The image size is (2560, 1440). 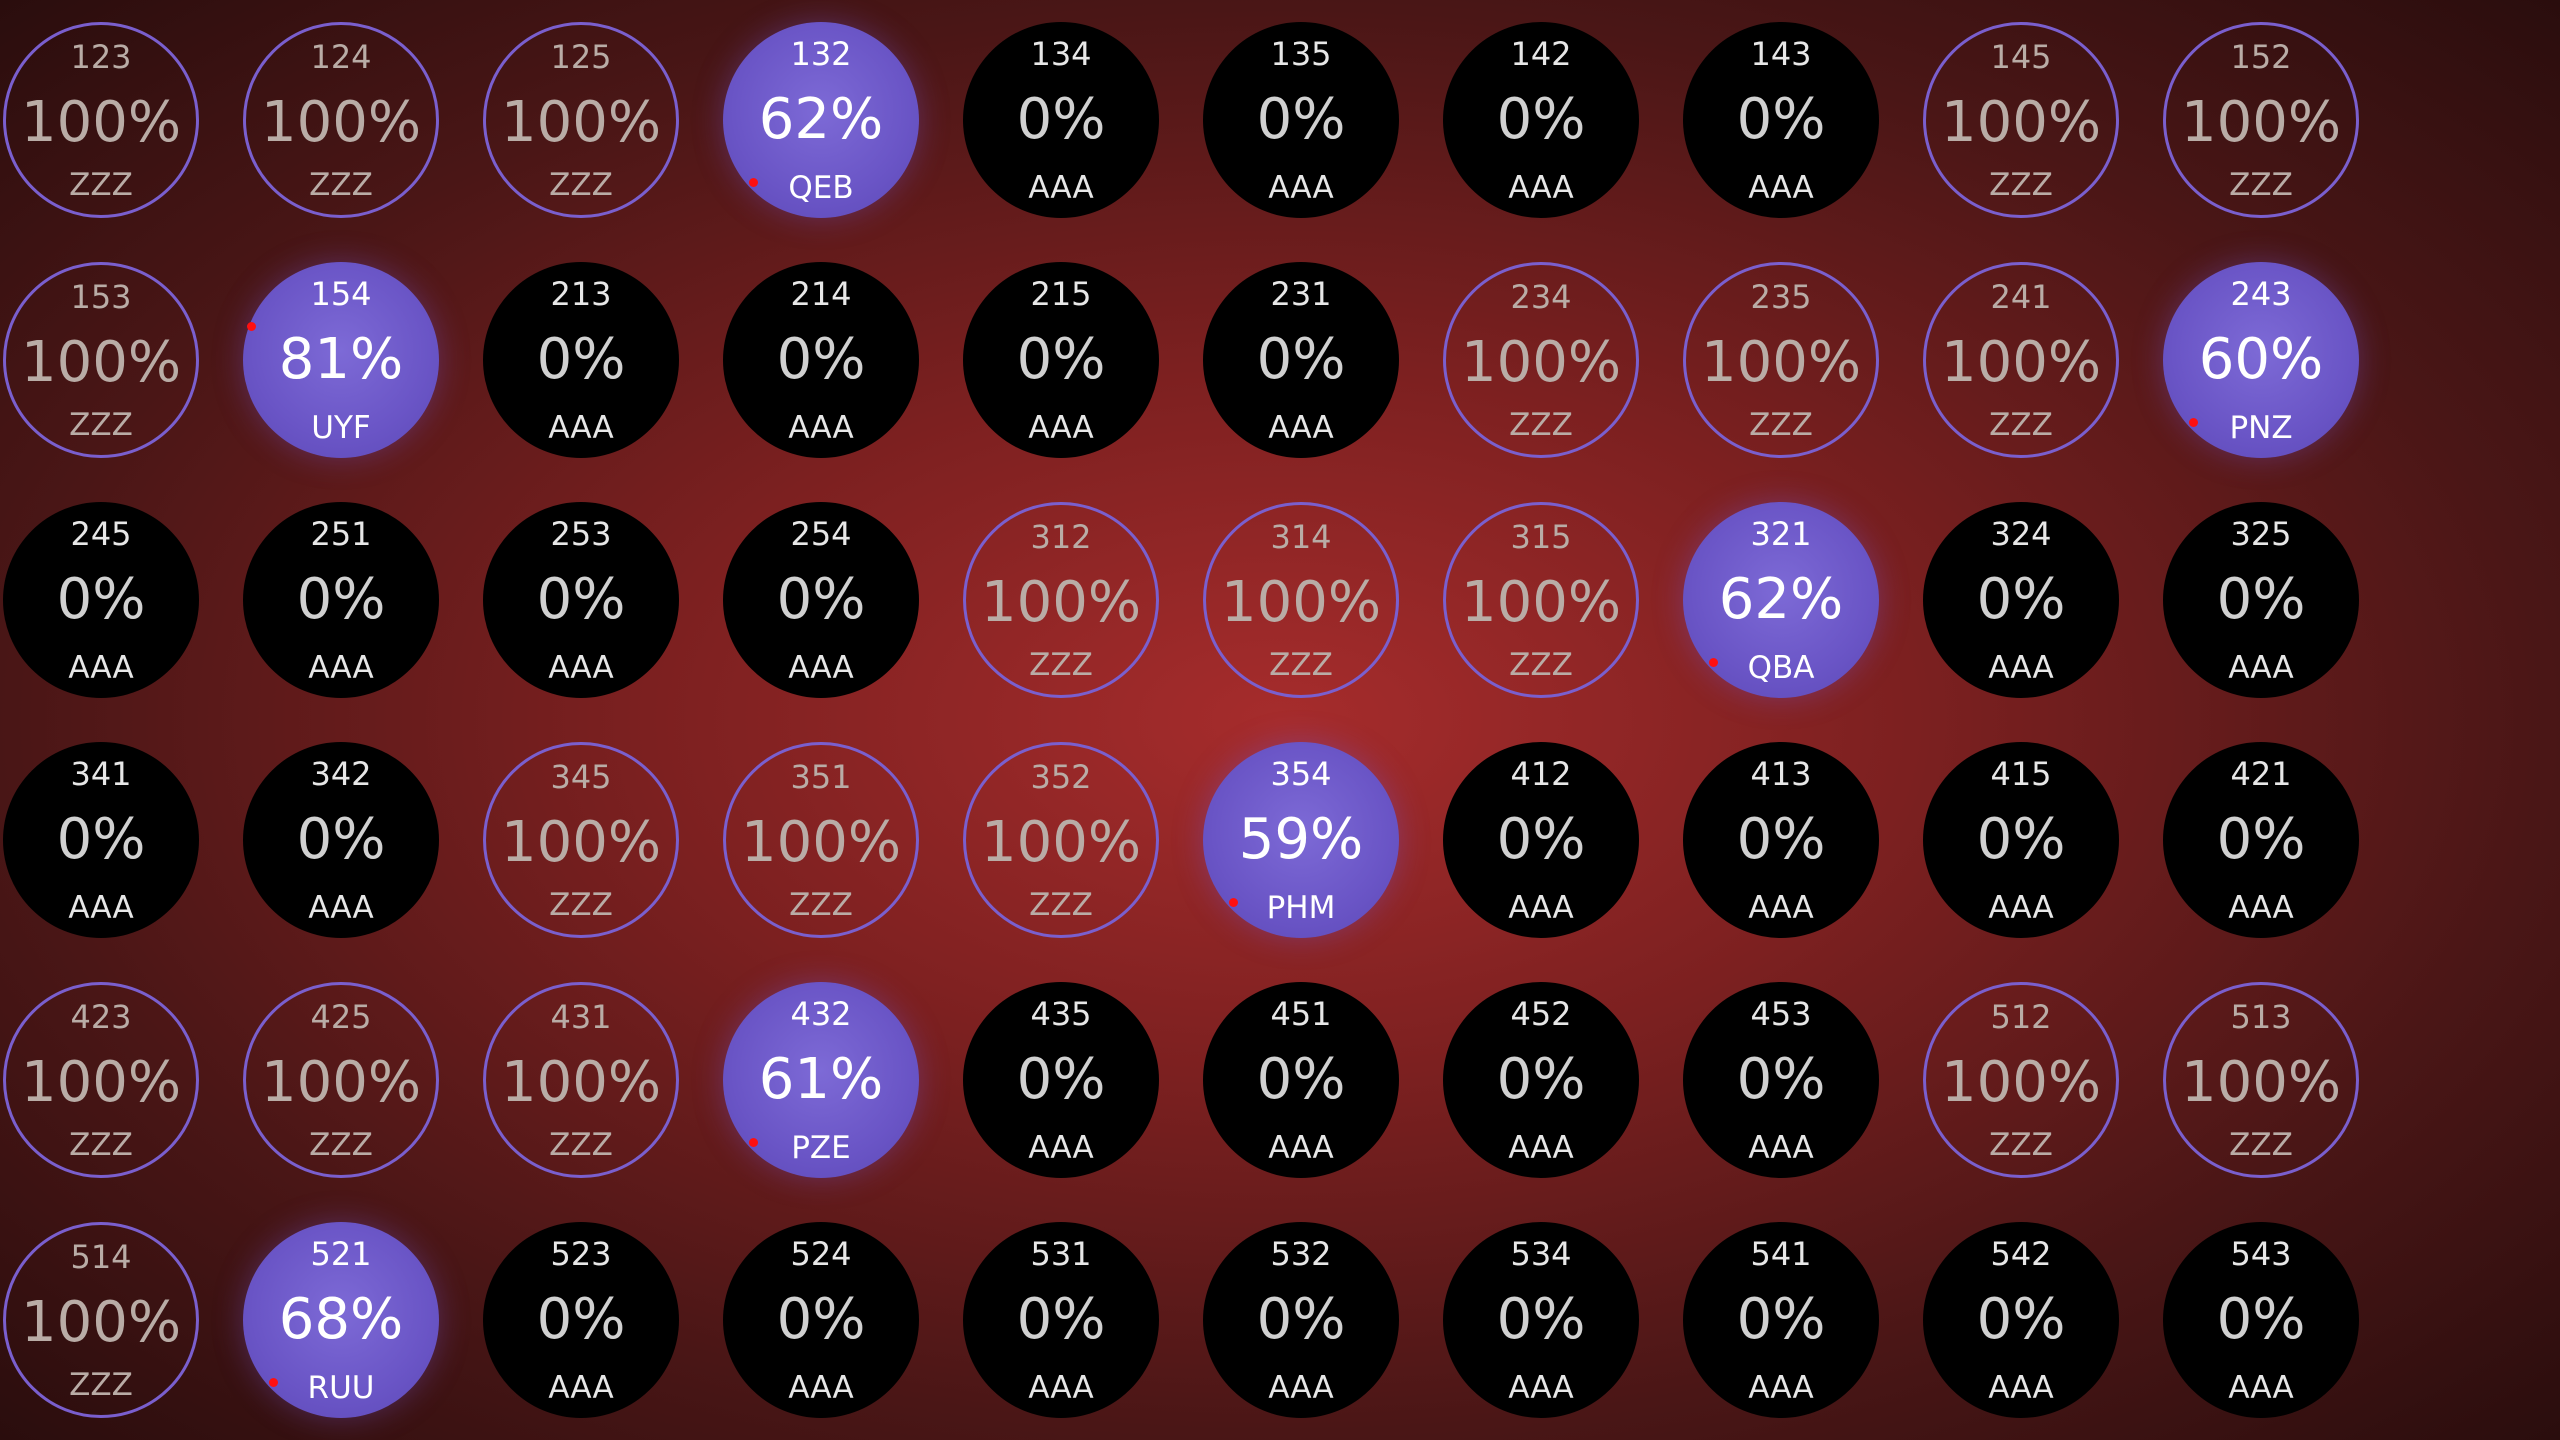 I want to click on tile-521: 521 68% RUU, so click(x=341, y=1320).